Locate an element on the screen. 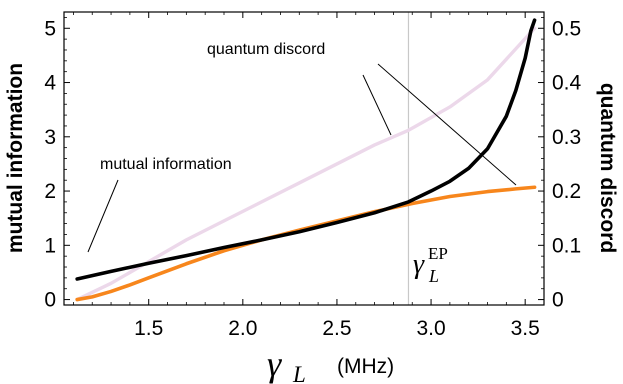 This screenshot has height=384, width=623. x-axis-symbol: γ is located at coordinates (274, 364).